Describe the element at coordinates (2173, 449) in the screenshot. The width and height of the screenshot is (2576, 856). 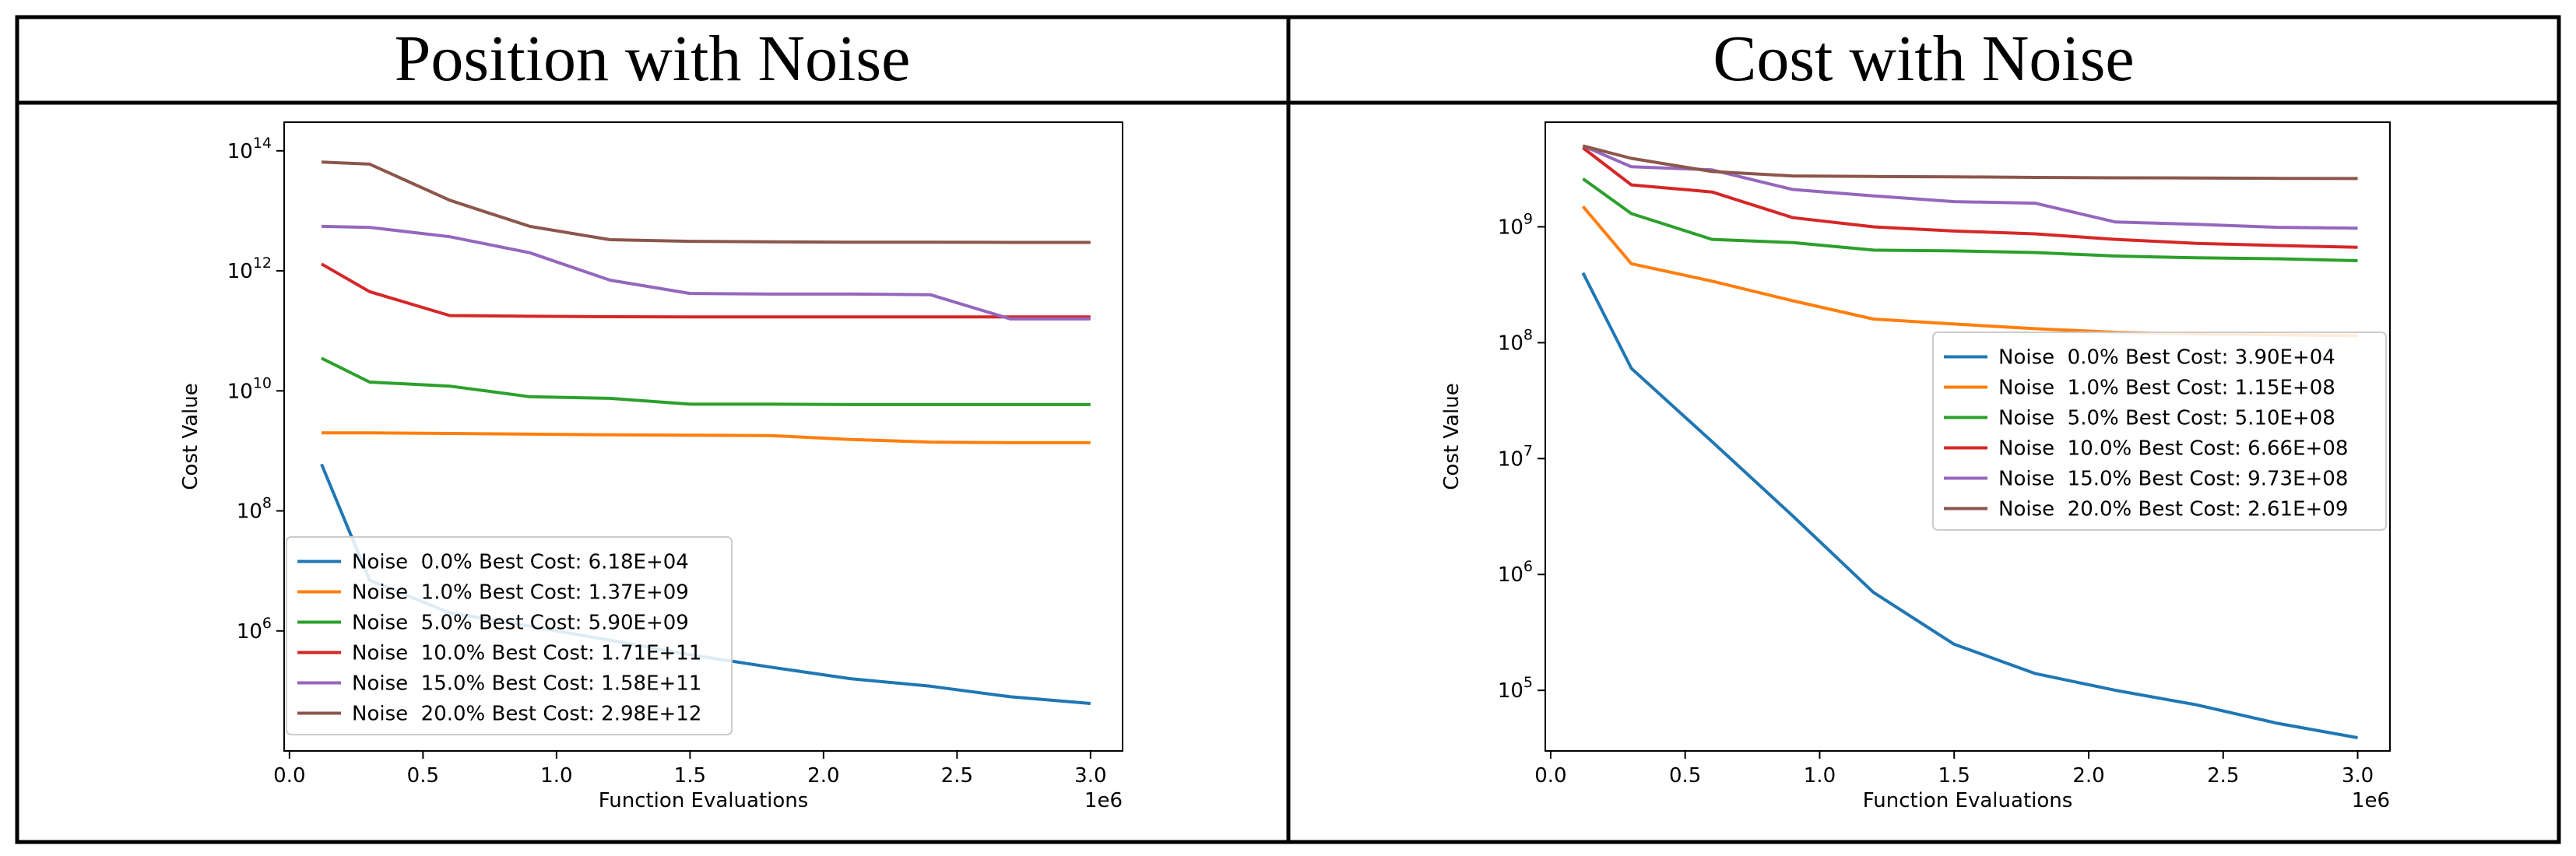
I see `legend-entry: Noise 10.0% Best Cost: 6.66E+08` at that location.